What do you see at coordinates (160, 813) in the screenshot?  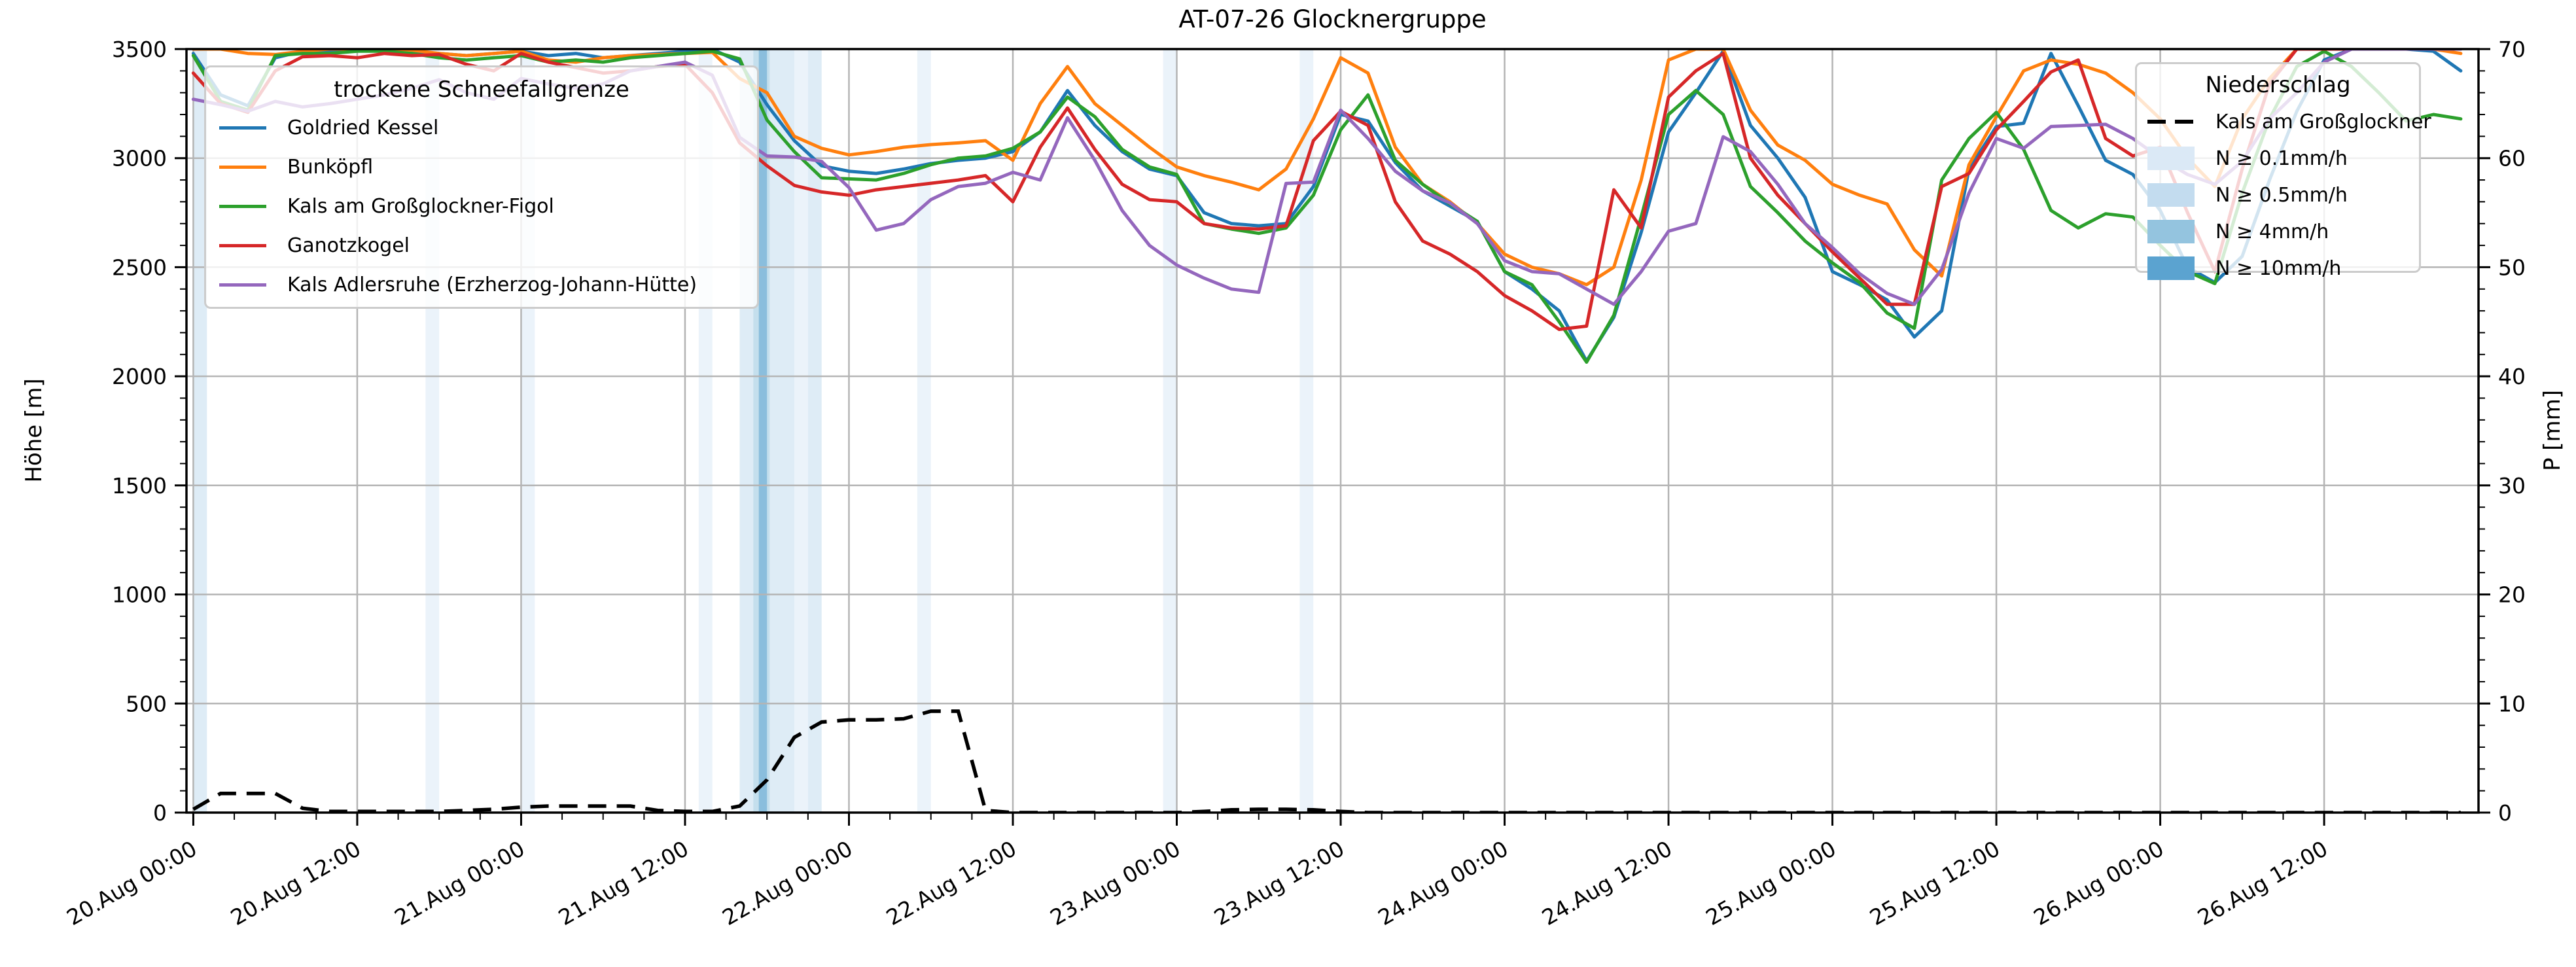 I see `left-tick-label: 0` at bounding box center [160, 813].